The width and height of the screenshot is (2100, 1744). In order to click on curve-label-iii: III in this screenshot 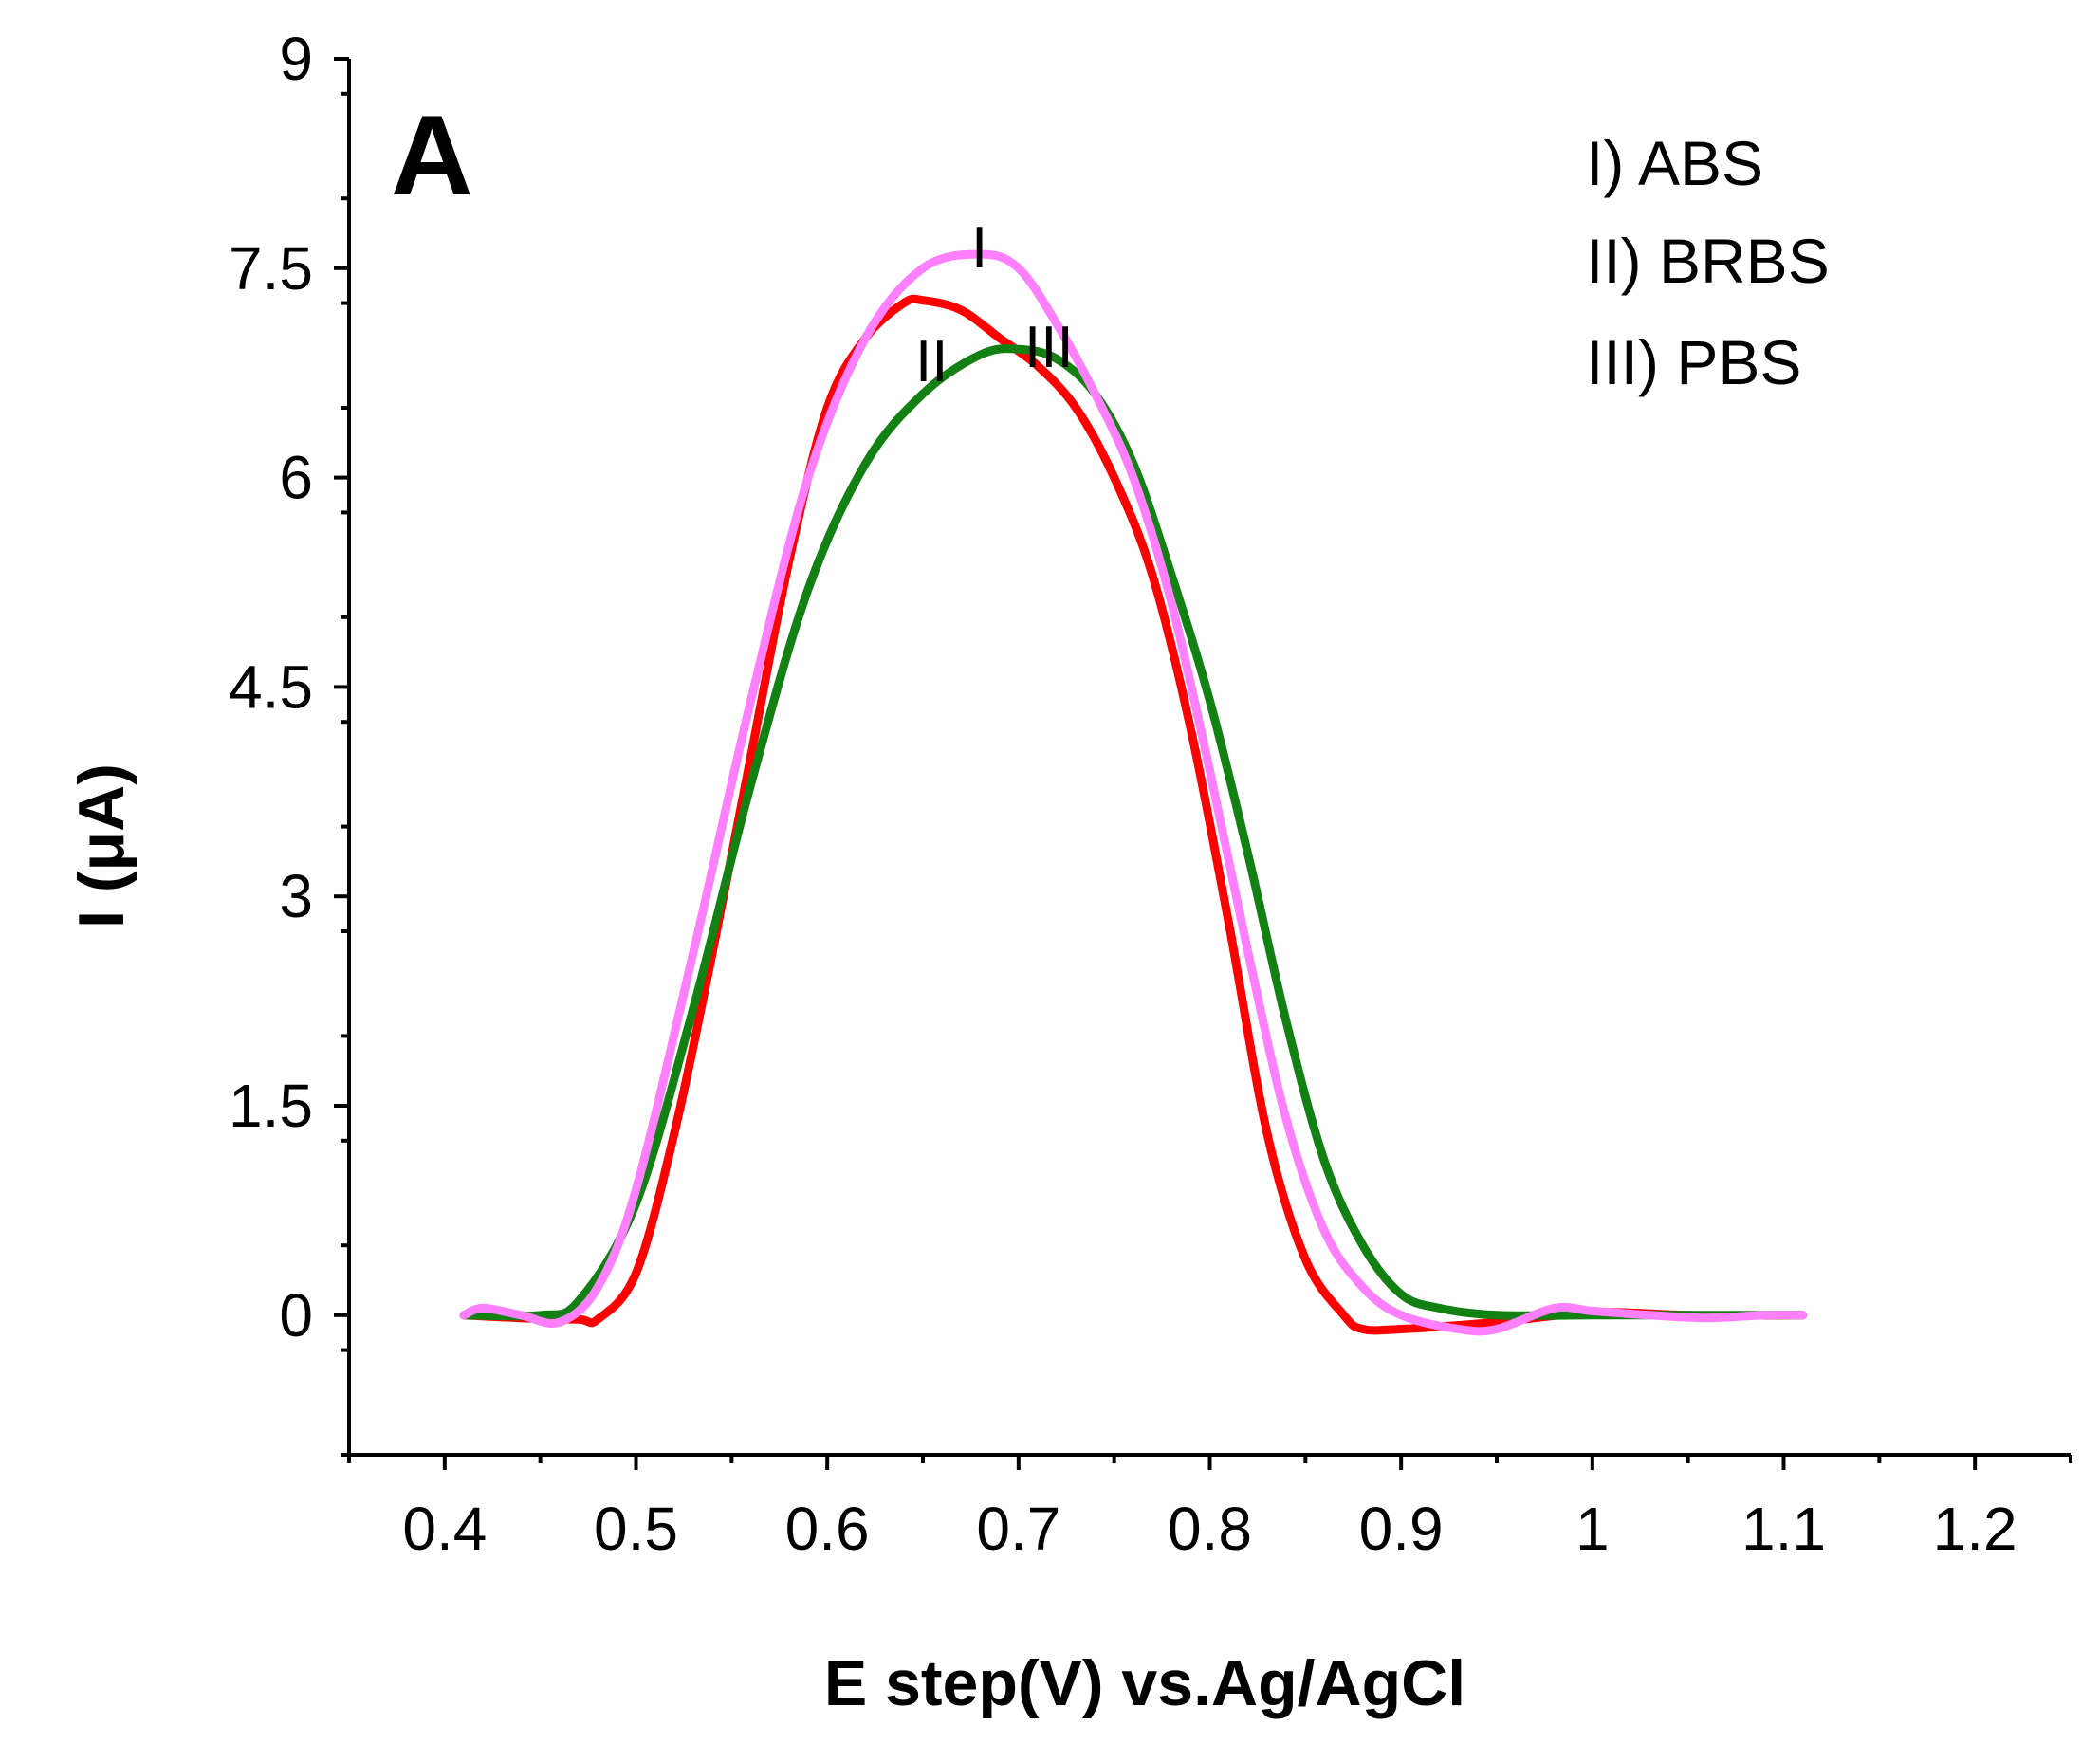, I will do `click(1049, 347)`.